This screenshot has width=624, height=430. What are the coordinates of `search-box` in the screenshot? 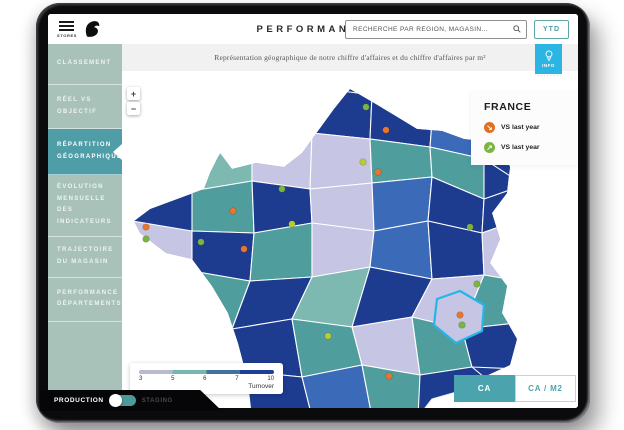 It's located at (436, 29).